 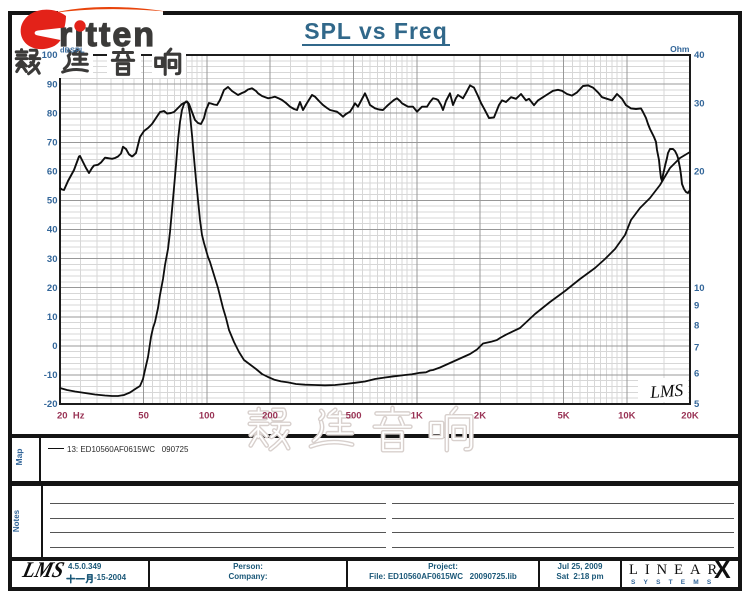 What do you see at coordinates (696, 348) in the screenshot?
I see `svg-text: 7` at bounding box center [696, 348].